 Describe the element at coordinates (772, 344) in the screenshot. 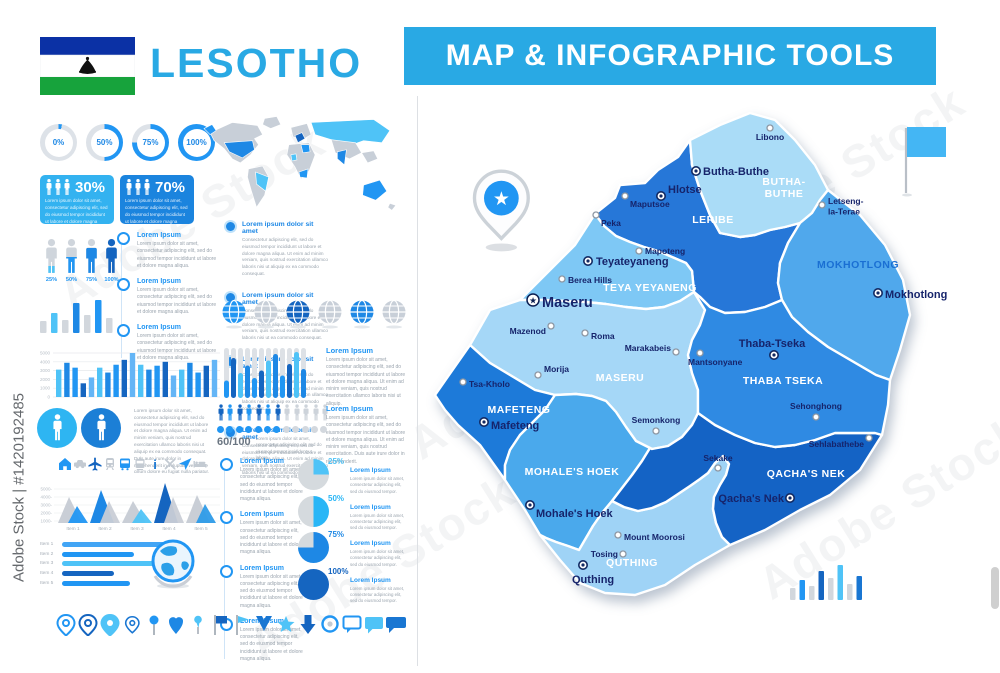

I see `city-label: Thaba-Tseka` at that location.